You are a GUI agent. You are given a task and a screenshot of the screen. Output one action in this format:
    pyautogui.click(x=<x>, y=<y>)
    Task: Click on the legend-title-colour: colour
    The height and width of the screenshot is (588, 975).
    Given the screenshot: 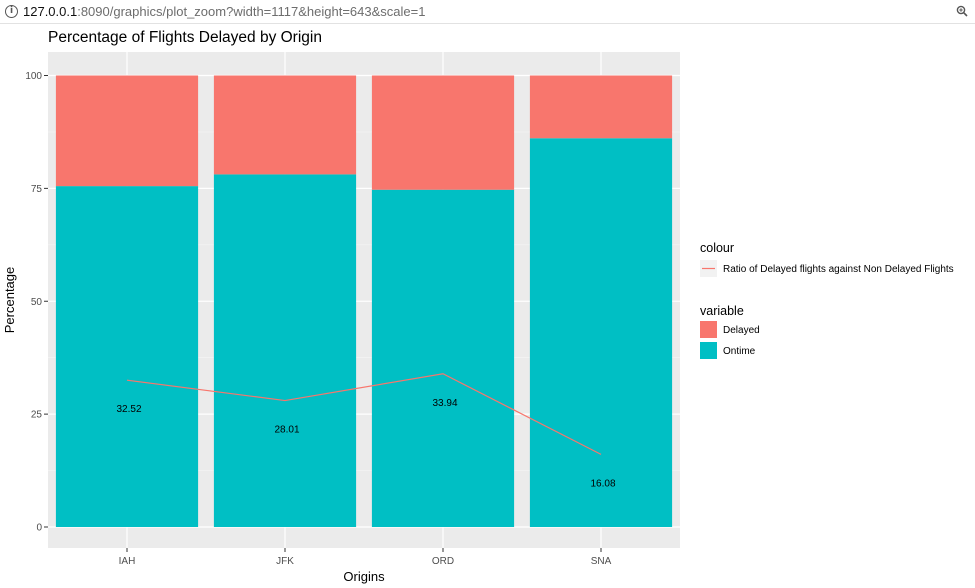 What is the action you would take?
    pyautogui.click(x=717, y=248)
    